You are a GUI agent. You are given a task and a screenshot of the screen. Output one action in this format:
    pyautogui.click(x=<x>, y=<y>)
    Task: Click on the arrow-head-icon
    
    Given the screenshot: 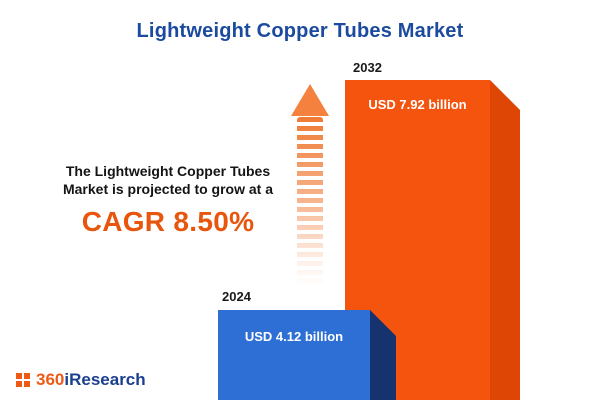 What is the action you would take?
    pyautogui.click(x=310, y=100)
    